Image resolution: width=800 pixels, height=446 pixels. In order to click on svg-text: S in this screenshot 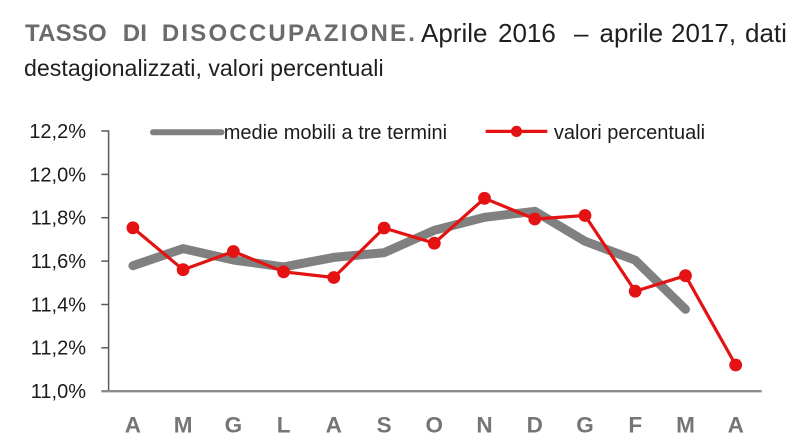, I will do `click(384, 425)`.